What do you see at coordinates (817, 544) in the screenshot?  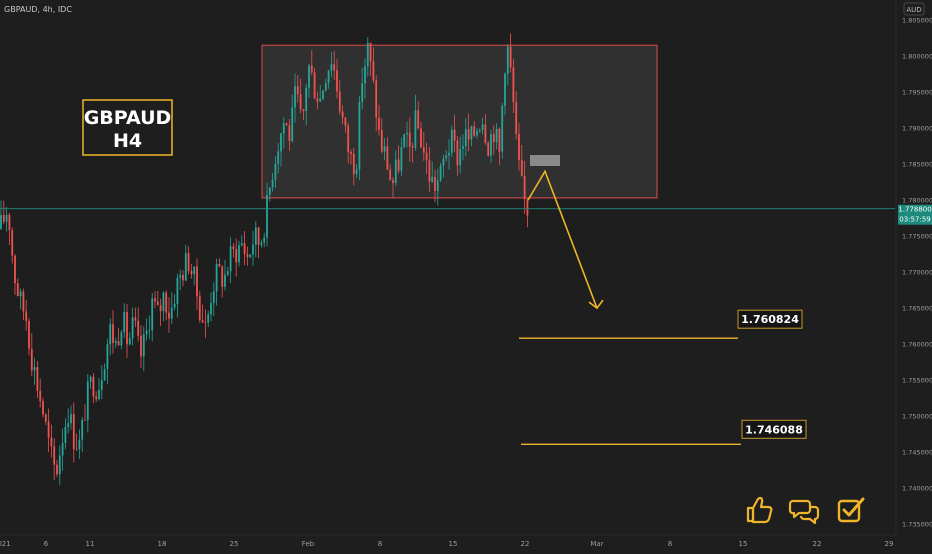 I see `time-tick-label: 22` at bounding box center [817, 544].